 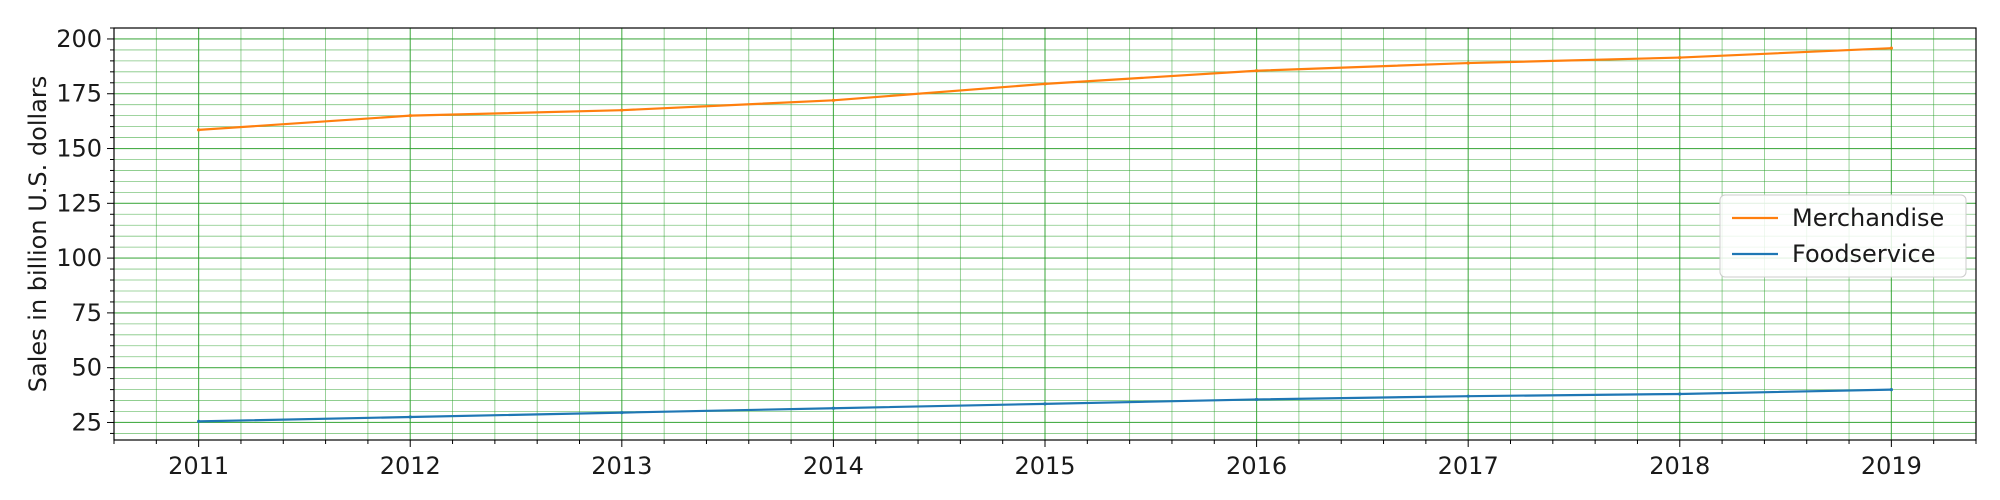 I want to click on x-tick-label: 2013, so click(x=621, y=466).